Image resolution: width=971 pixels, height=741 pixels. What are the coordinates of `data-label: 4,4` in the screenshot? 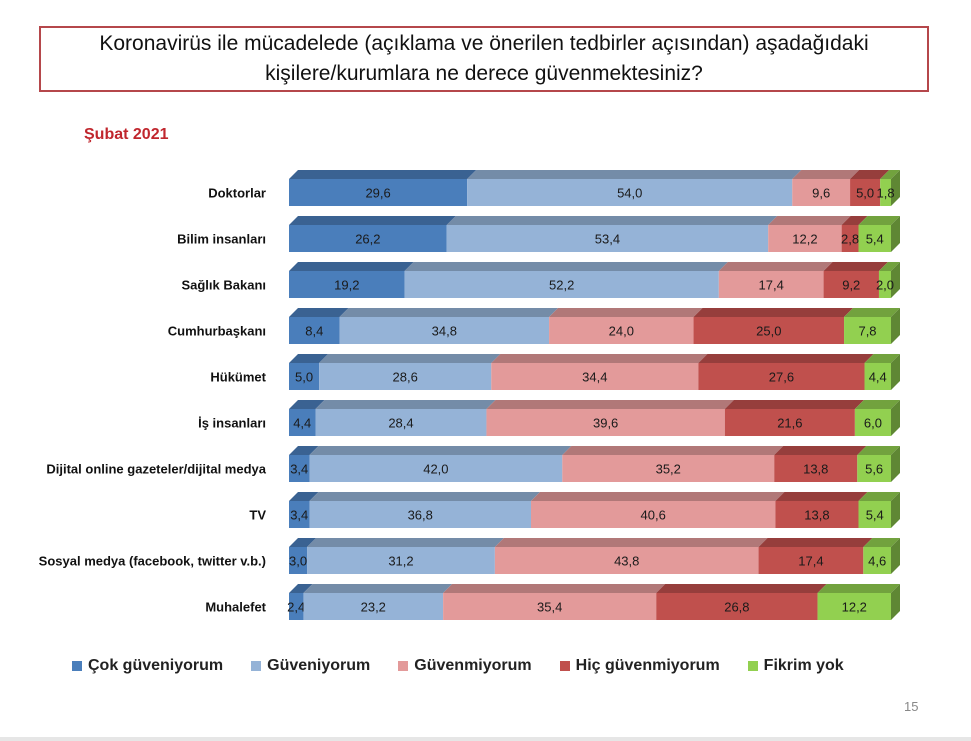 It's located at (878, 377).